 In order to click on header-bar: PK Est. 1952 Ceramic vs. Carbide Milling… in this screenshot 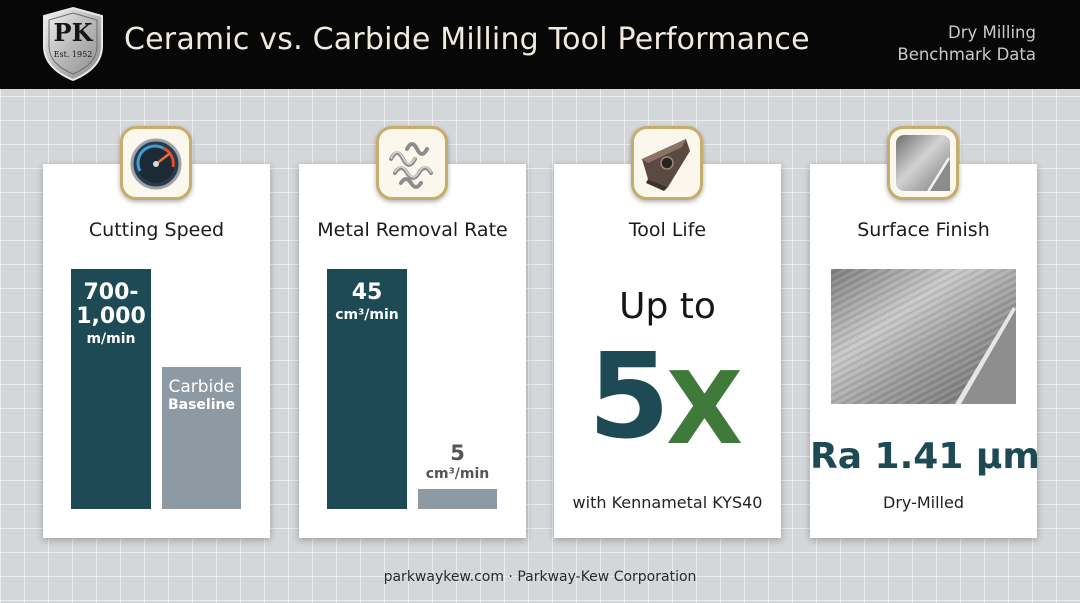, I will do `click(540, 44)`.